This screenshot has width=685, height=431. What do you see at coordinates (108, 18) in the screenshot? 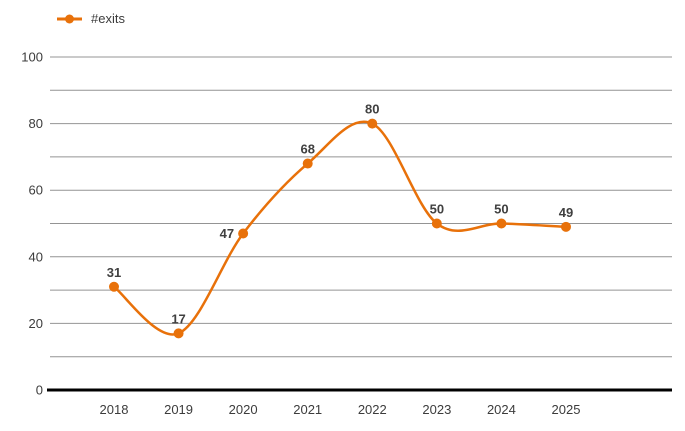
I see `legend-series-label: #exits` at bounding box center [108, 18].